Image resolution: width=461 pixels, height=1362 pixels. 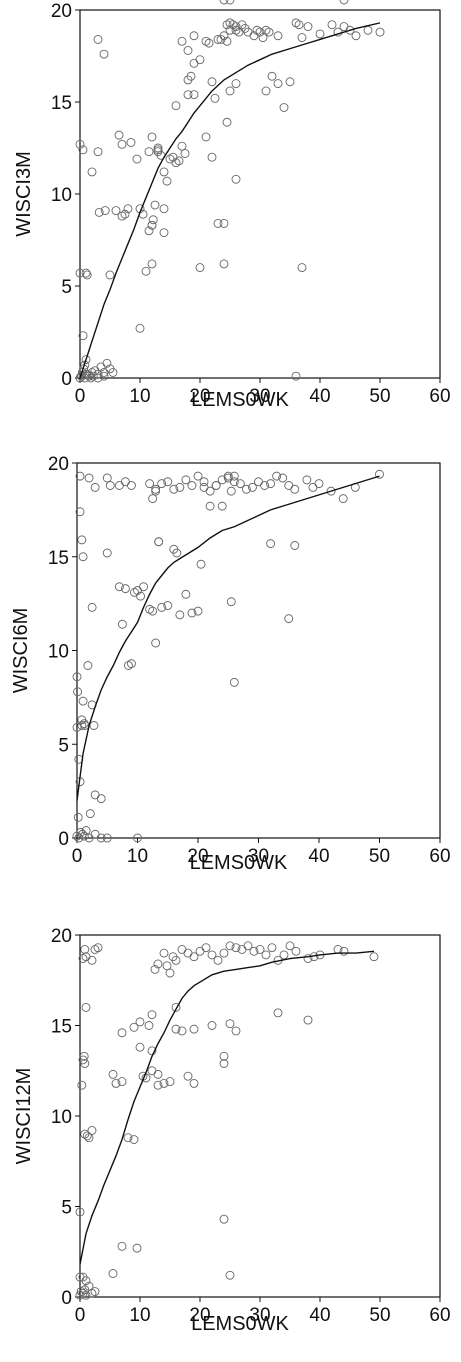 What do you see at coordinates (199, 1315) in the screenshot?
I see `x-tick-label: 20` at bounding box center [199, 1315].